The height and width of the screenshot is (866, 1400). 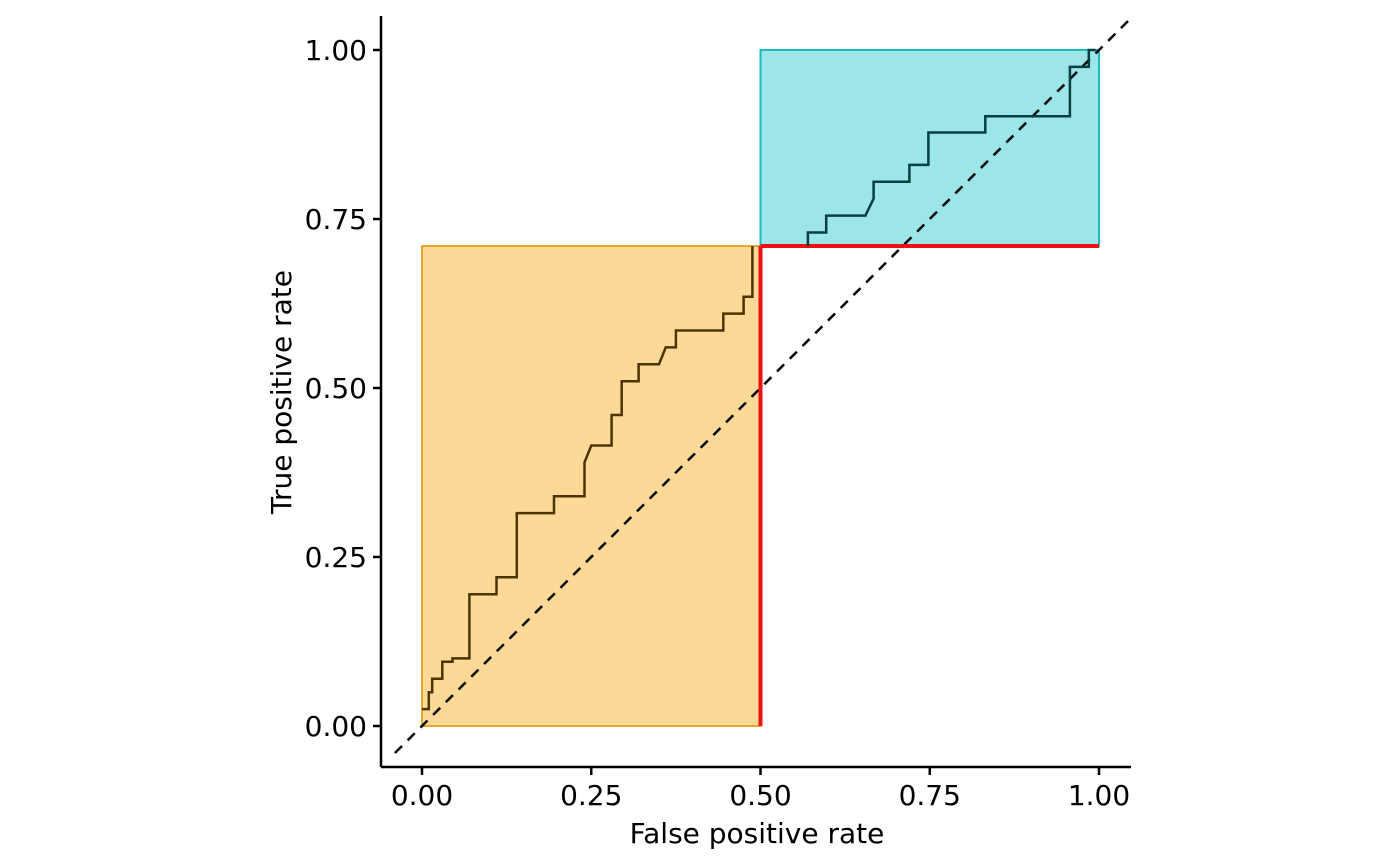 I want to click on x-tick-label: 0.25, so click(x=591, y=795).